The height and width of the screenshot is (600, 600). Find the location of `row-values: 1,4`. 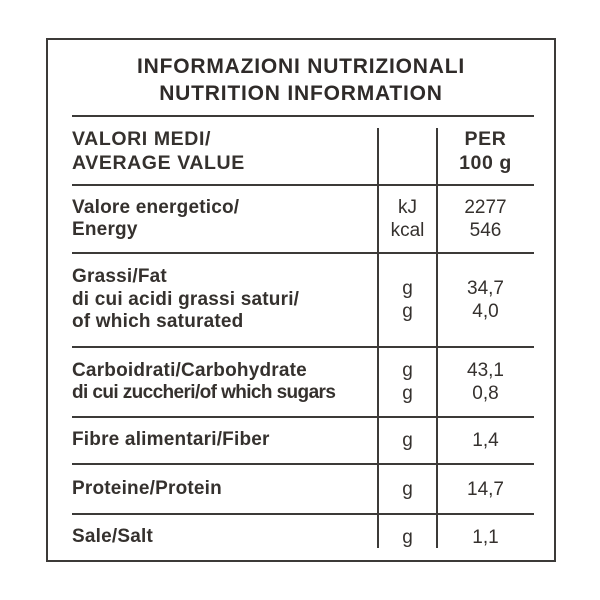

row-values: 1,4 is located at coordinates (485, 440).